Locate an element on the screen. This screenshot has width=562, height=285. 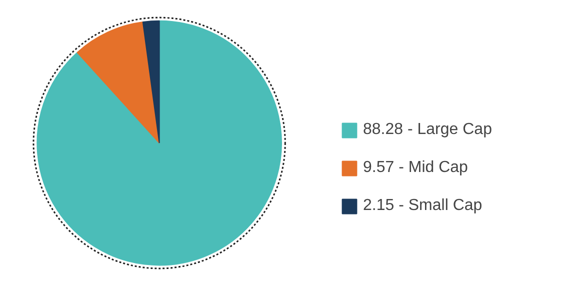
legend-label: 9.57 - Mid Cap is located at coordinates (415, 168).